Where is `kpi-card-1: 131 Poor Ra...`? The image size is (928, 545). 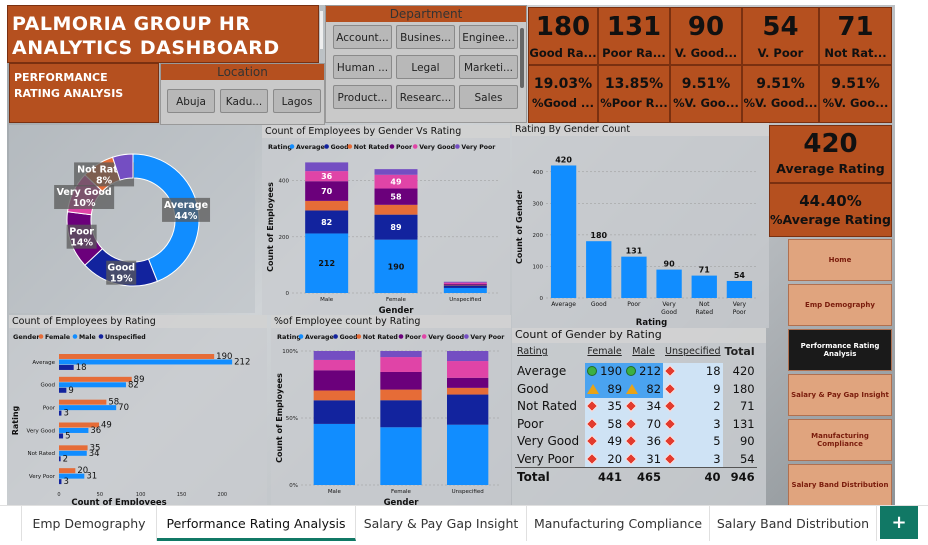
kpi-card-1: 131 Poor Ra... is located at coordinates (634, 36).